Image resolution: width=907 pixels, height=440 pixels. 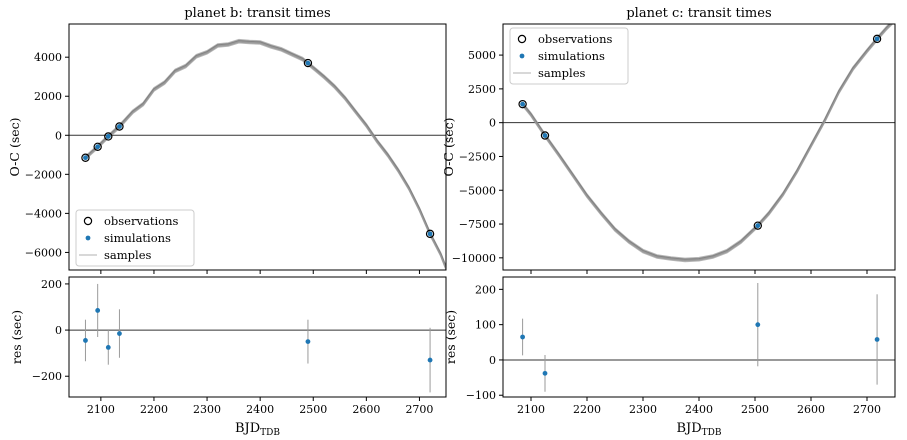 I want to click on y-tick-label: −6000, so click(x=43, y=252).